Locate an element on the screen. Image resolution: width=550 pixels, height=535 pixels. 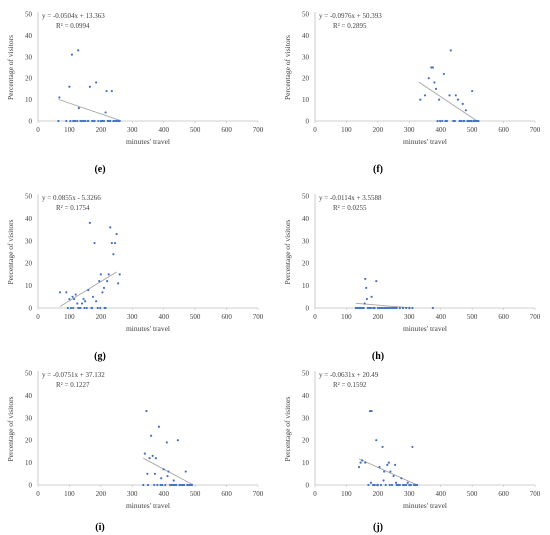
panel-label: (j) is located at coordinates (378, 527).